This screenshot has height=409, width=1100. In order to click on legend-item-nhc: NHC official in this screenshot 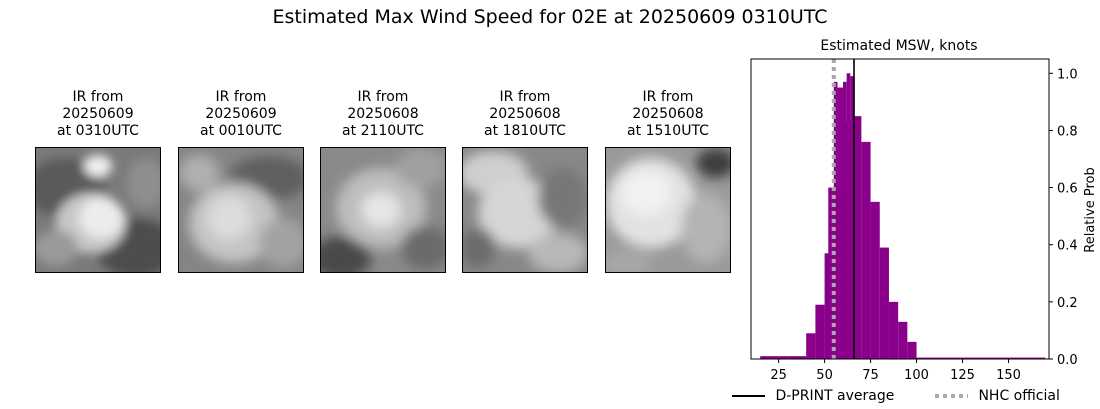, I will do `click(997, 396)`.